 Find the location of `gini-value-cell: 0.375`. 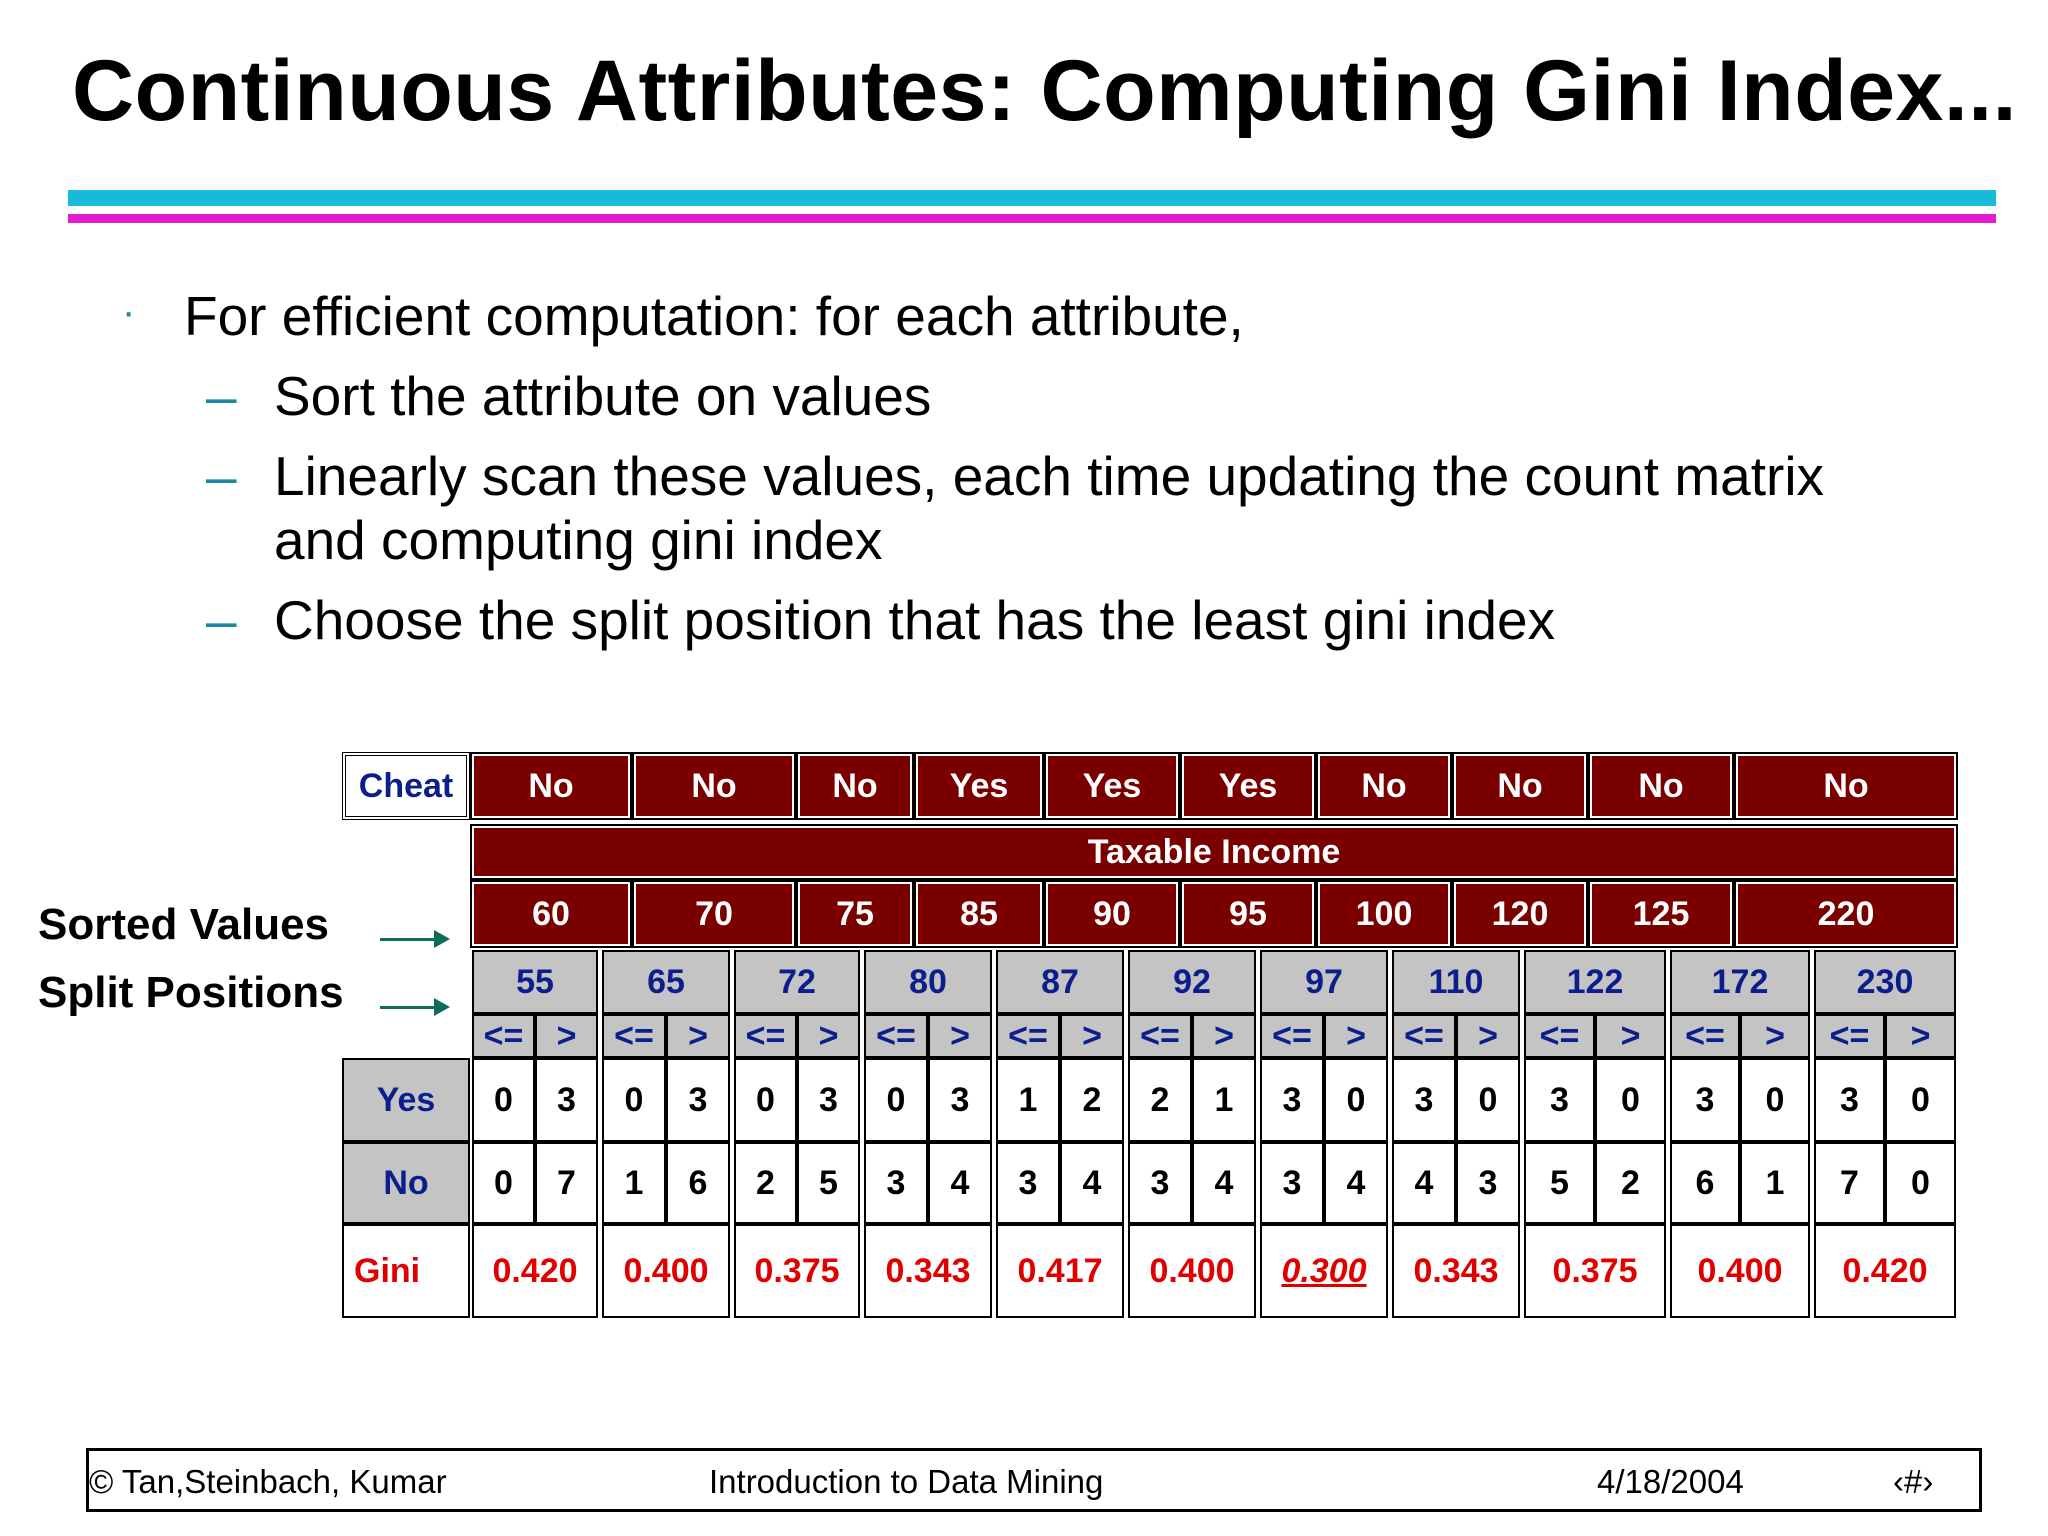

gini-value-cell: 0.375 is located at coordinates (1595, 1271).